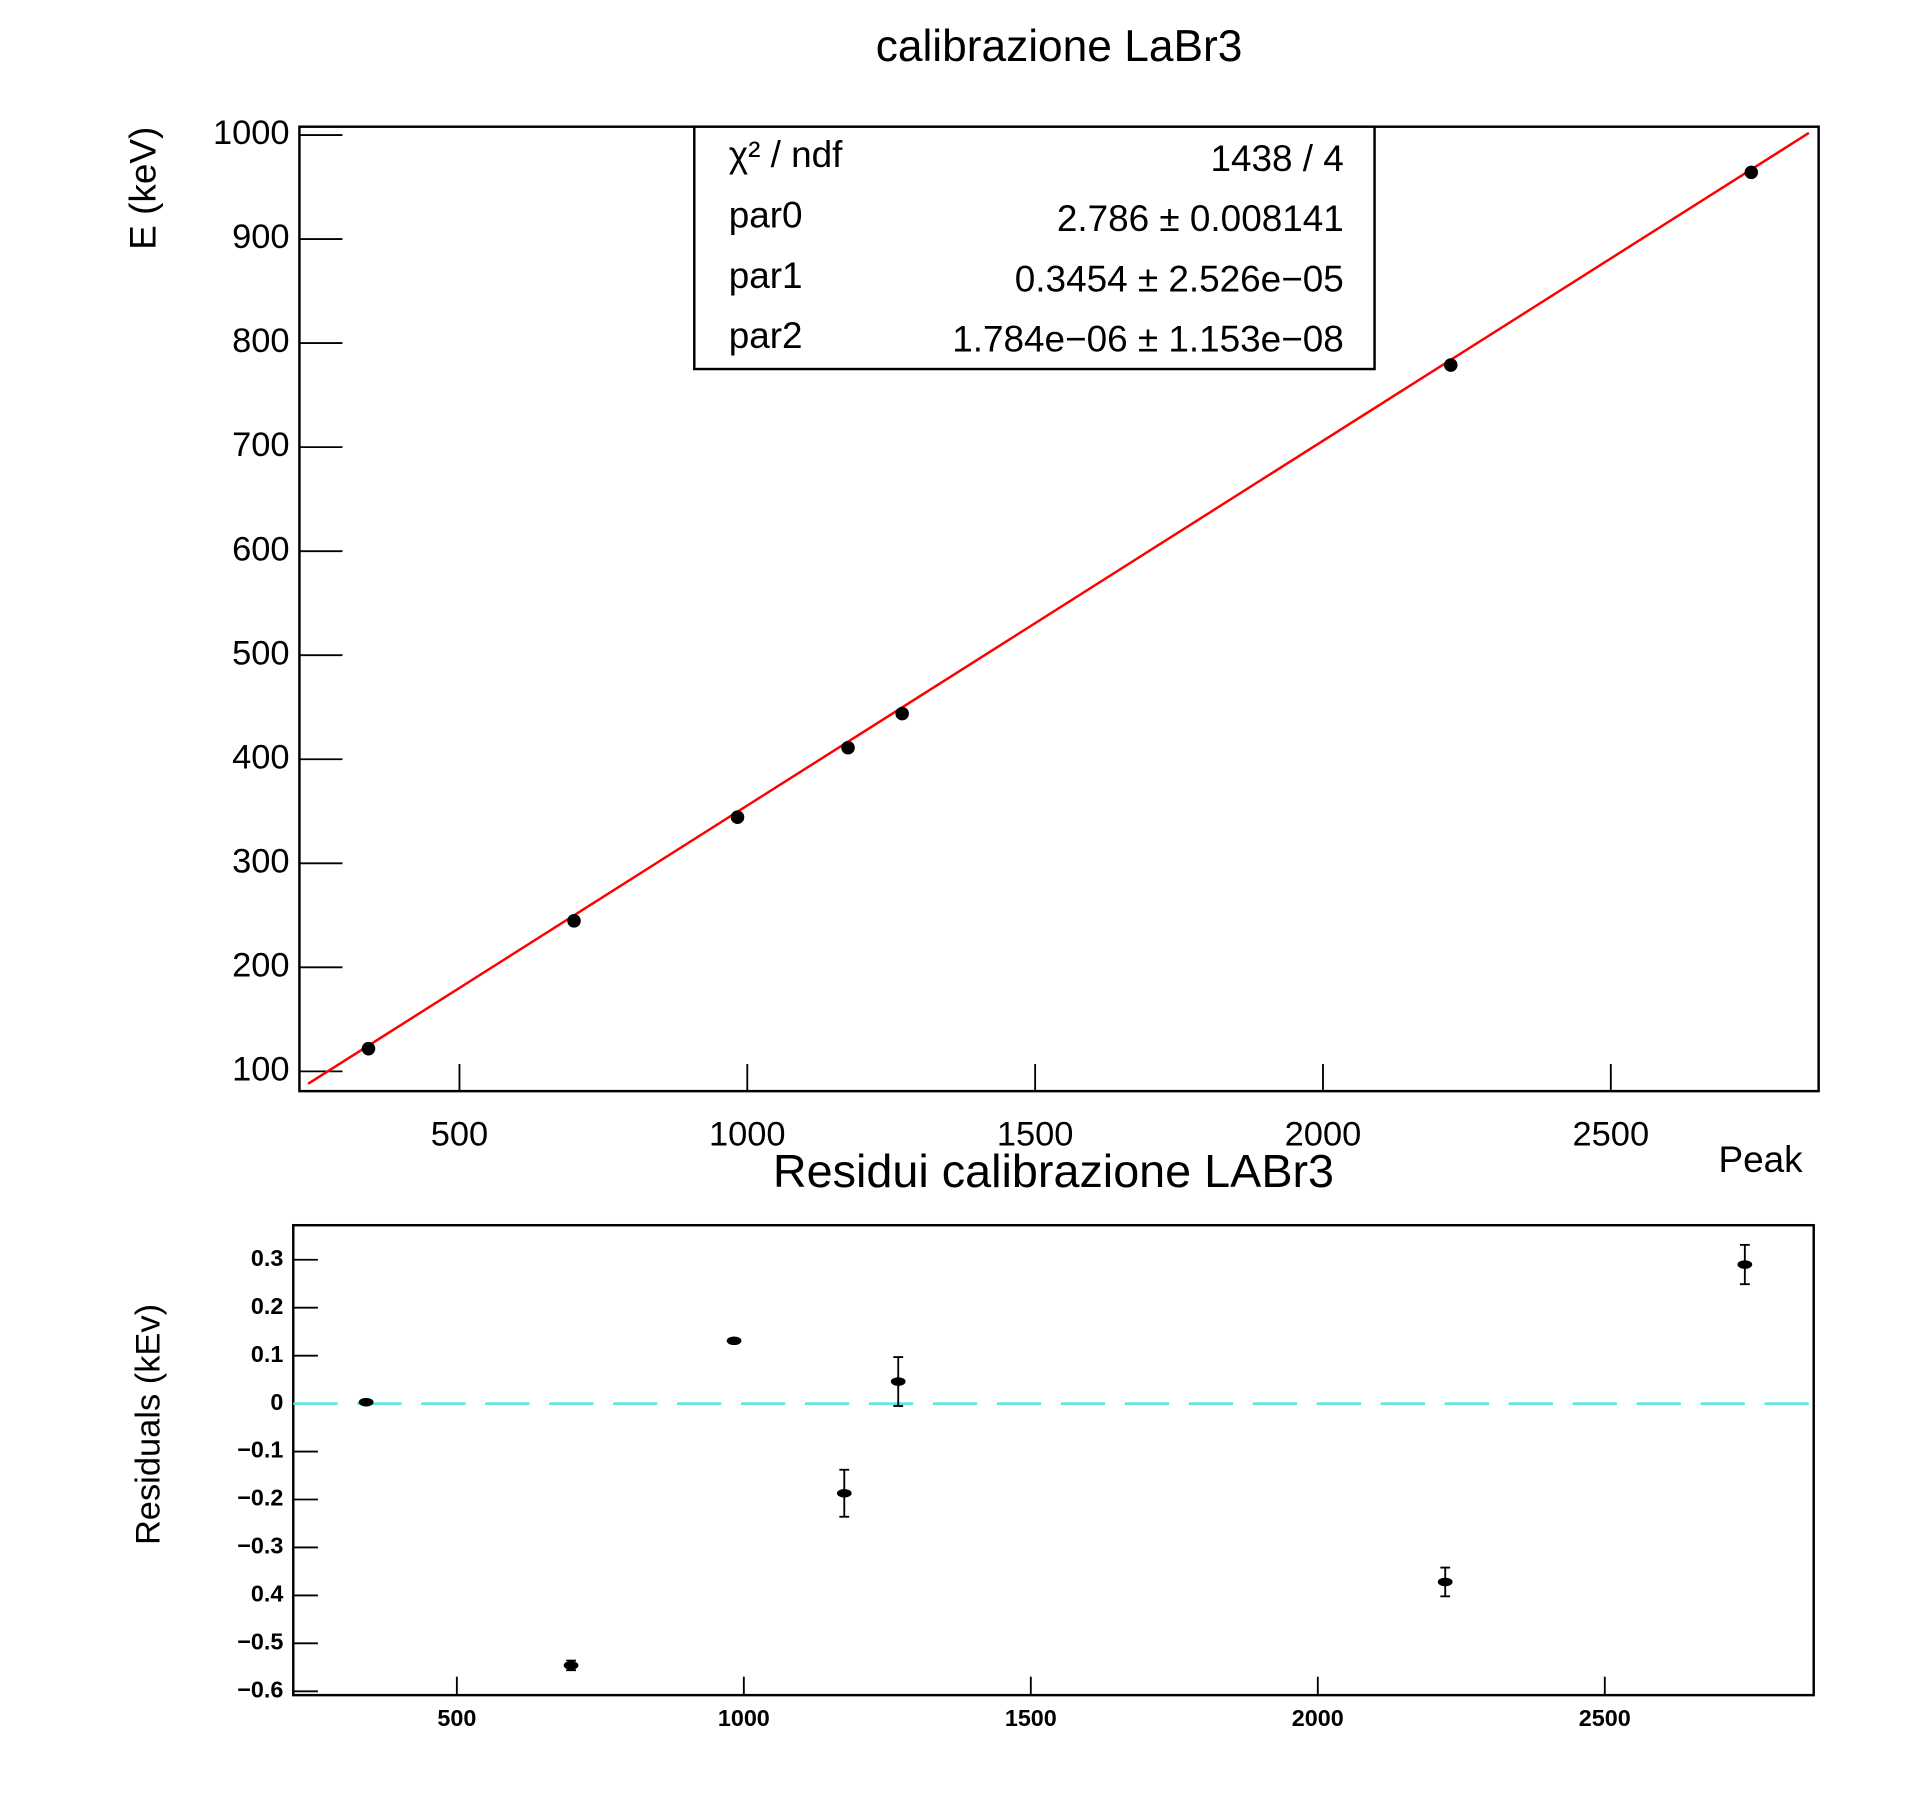  What do you see at coordinates (260, 341) in the screenshot?
I see `y-tick-label: 800` at bounding box center [260, 341].